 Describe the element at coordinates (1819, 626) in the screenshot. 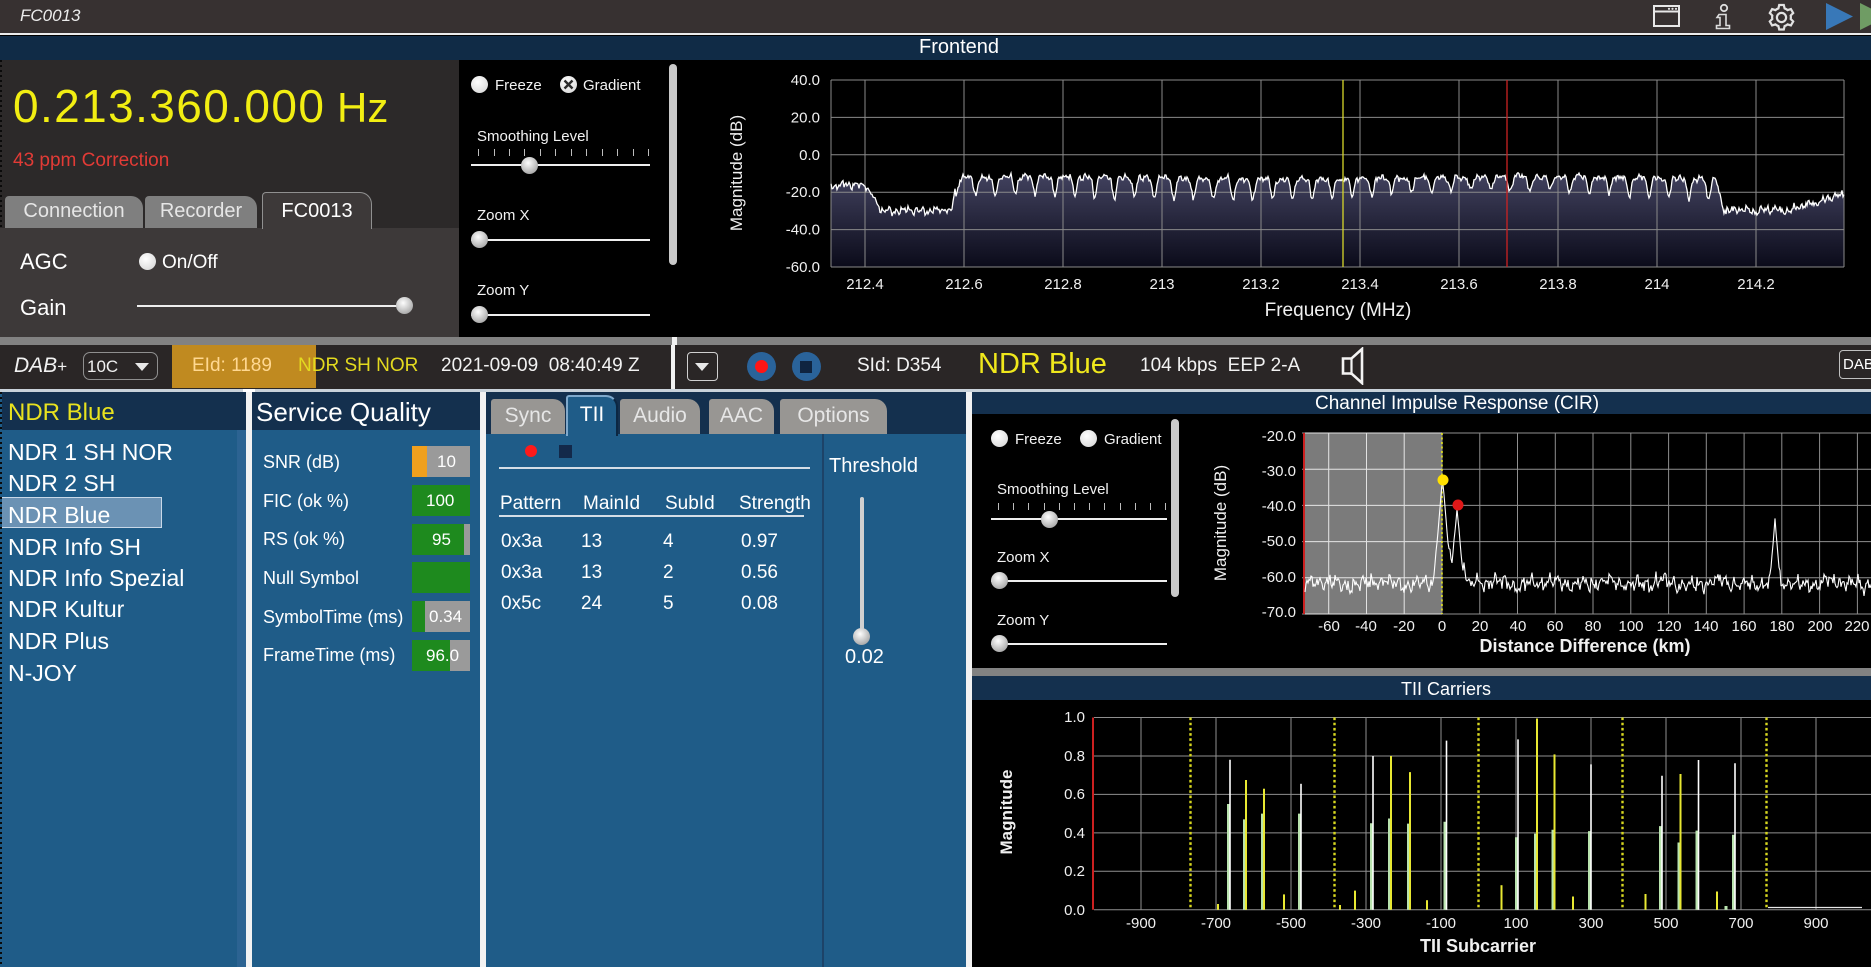

I see `svg-text: 200` at that location.